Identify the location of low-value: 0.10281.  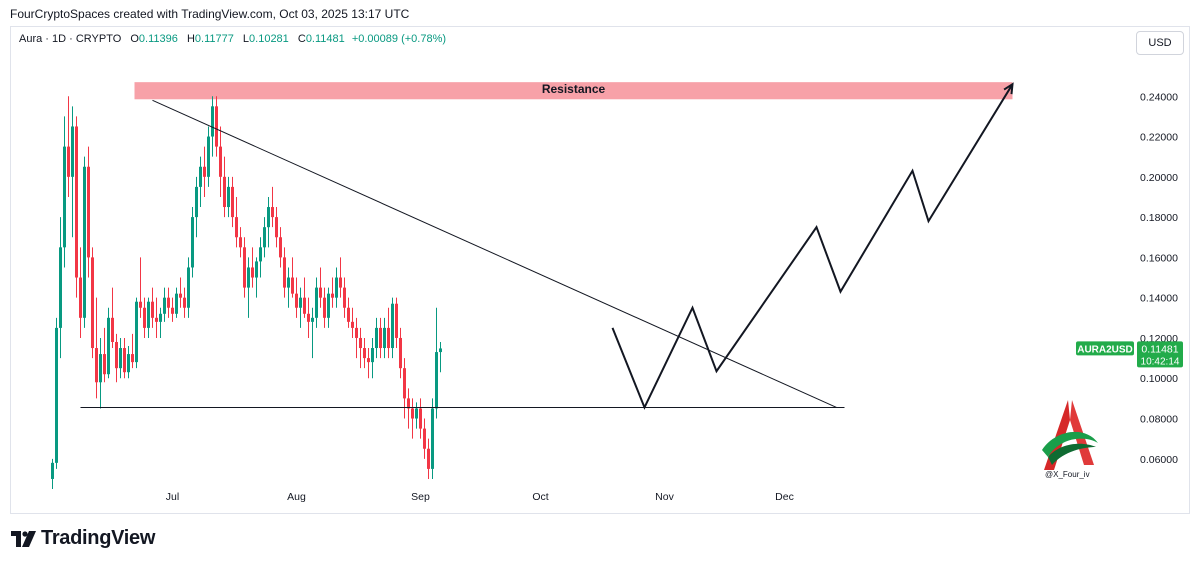
(269, 39).